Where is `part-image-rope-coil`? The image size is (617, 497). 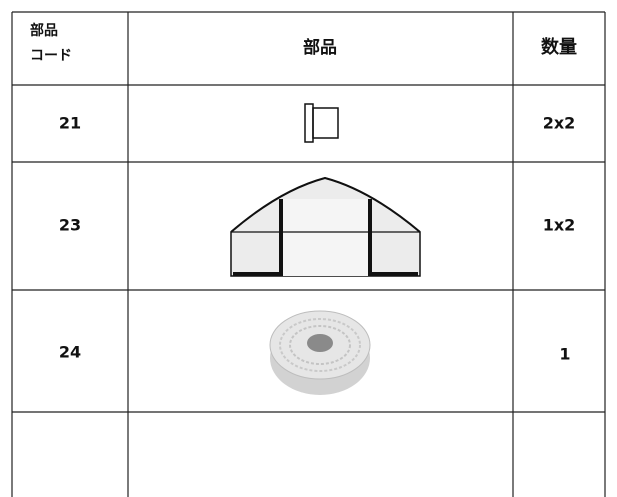
part-image-rope-coil is located at coordinates (320, 352).